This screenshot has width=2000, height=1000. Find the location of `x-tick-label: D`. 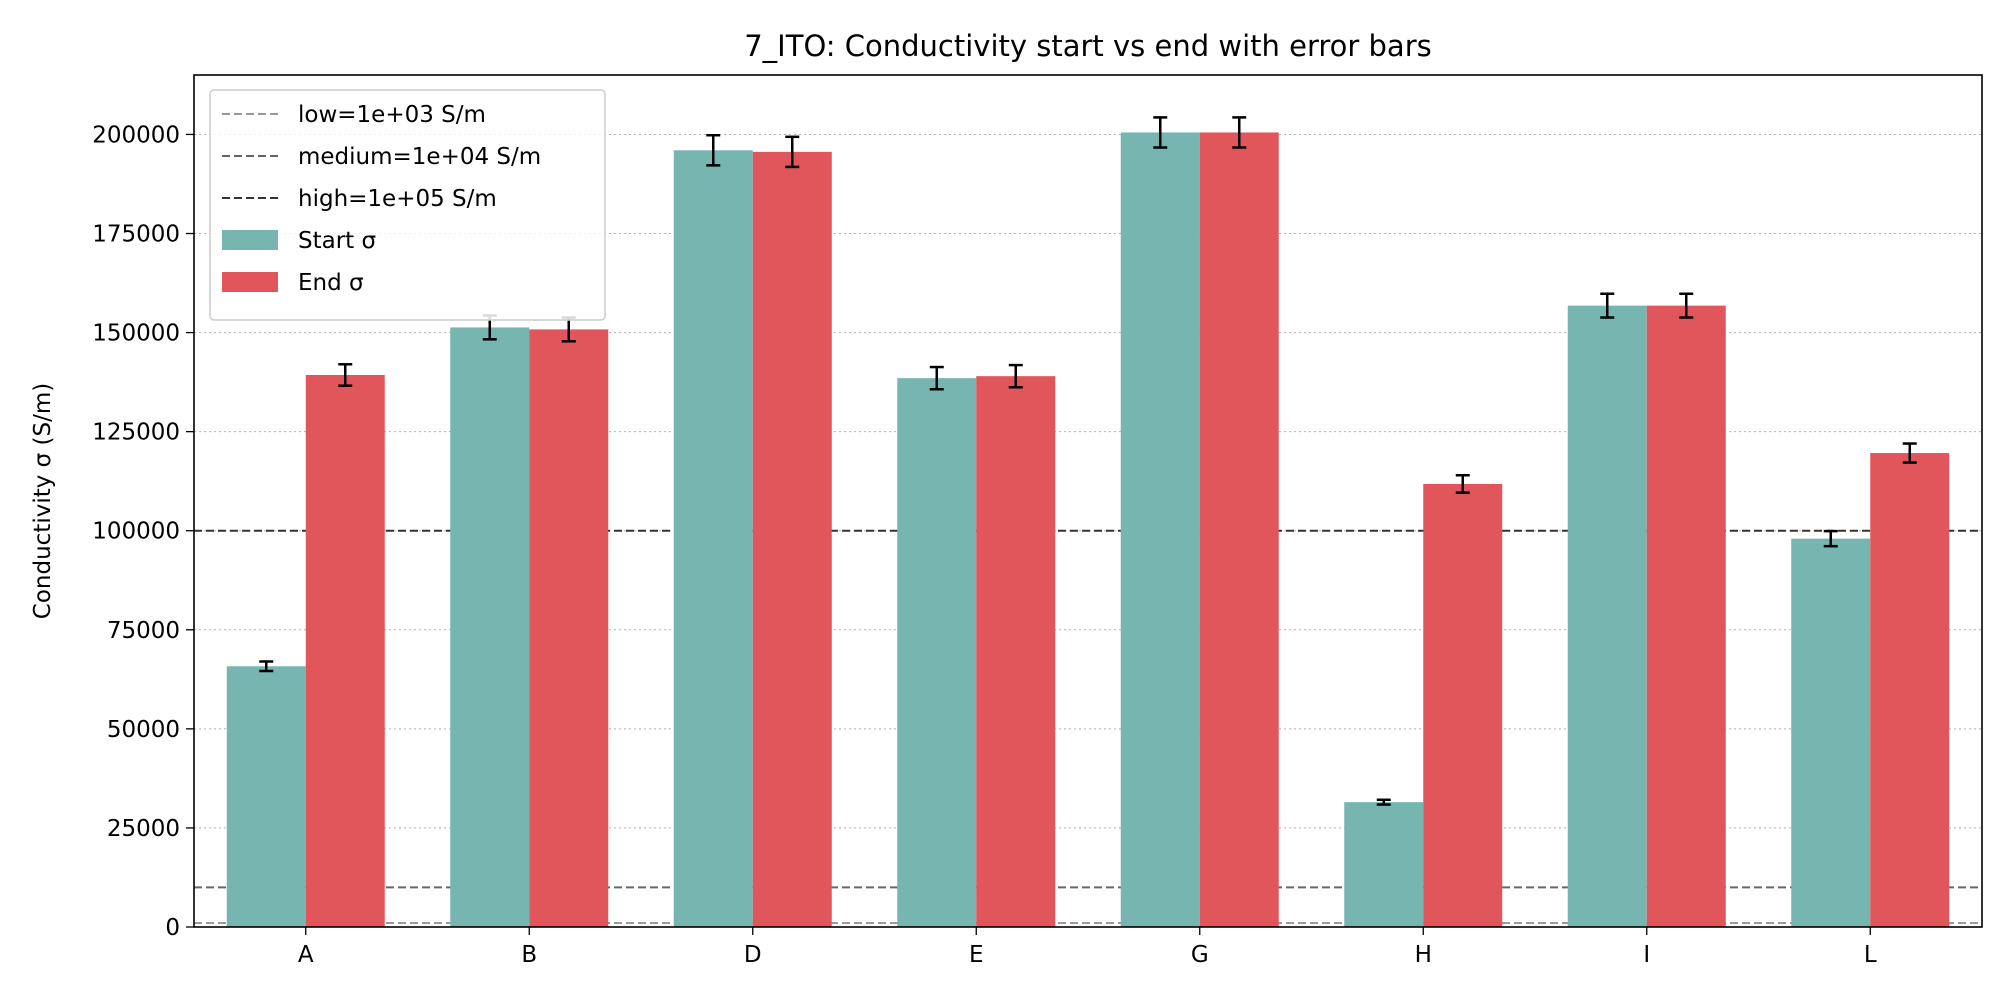

x-tick-label: D is located at coordinates (753, 955).